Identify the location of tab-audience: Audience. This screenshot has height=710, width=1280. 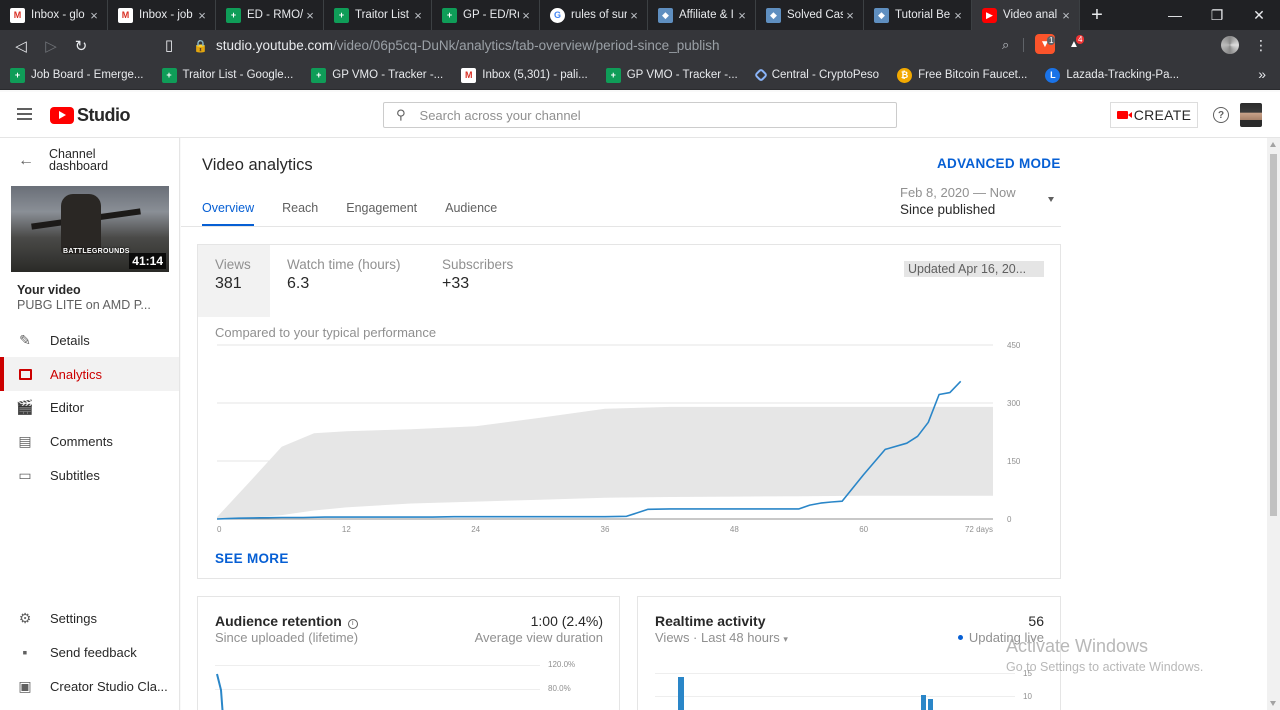
(471, 208).